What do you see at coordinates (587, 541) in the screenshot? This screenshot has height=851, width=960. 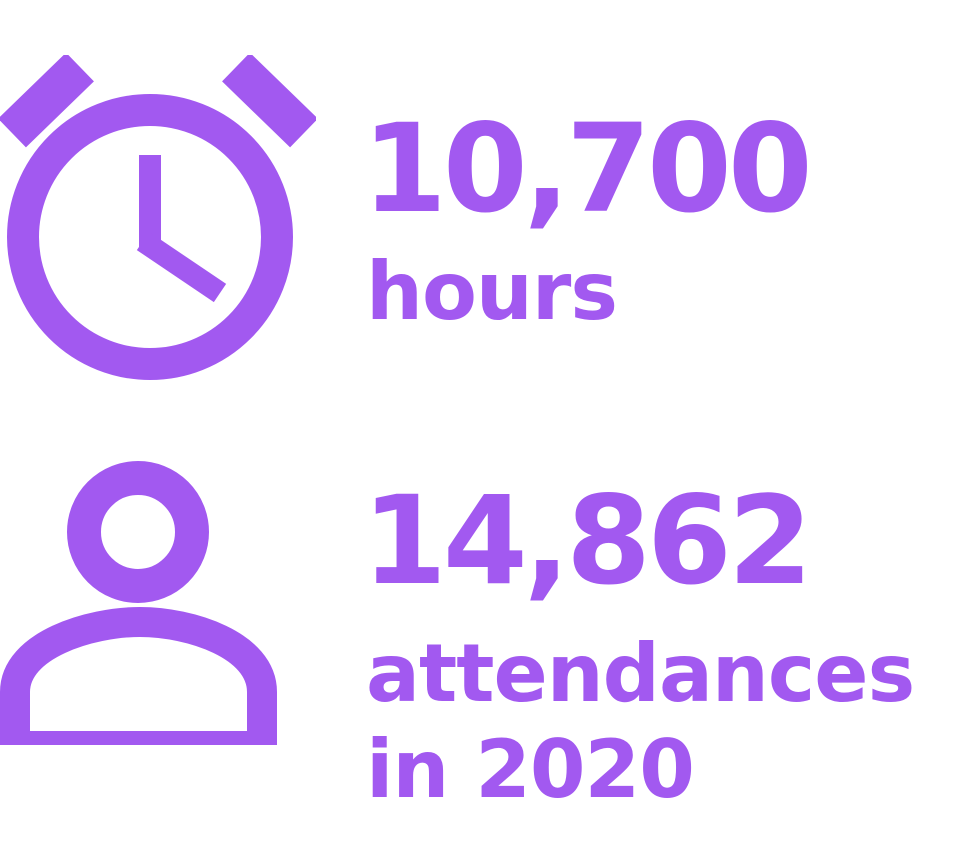 I see `attendances-value: 14,862` at bounding box center [587, 541].